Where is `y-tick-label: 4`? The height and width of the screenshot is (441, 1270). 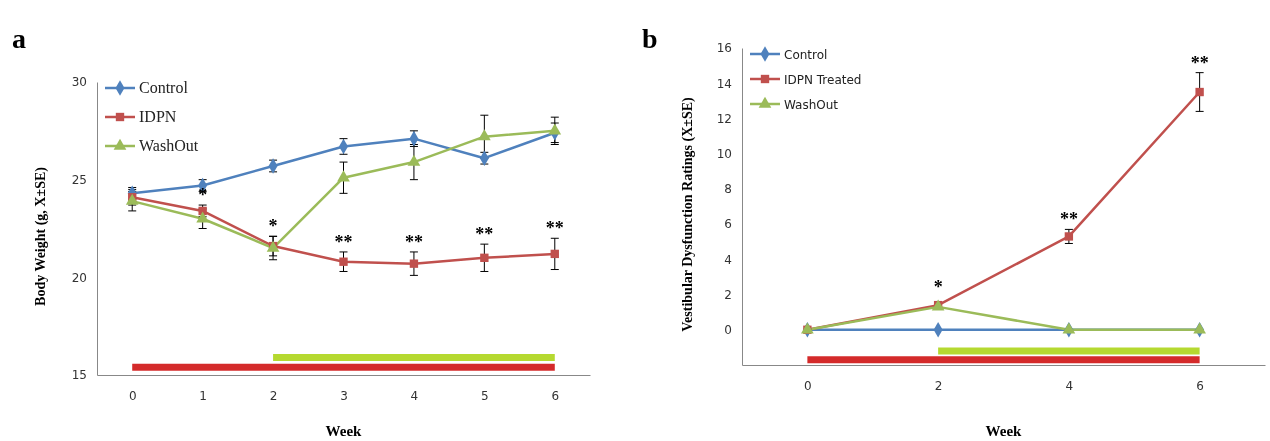 y-tick-label: 4 is located at coordinates (728, 259).